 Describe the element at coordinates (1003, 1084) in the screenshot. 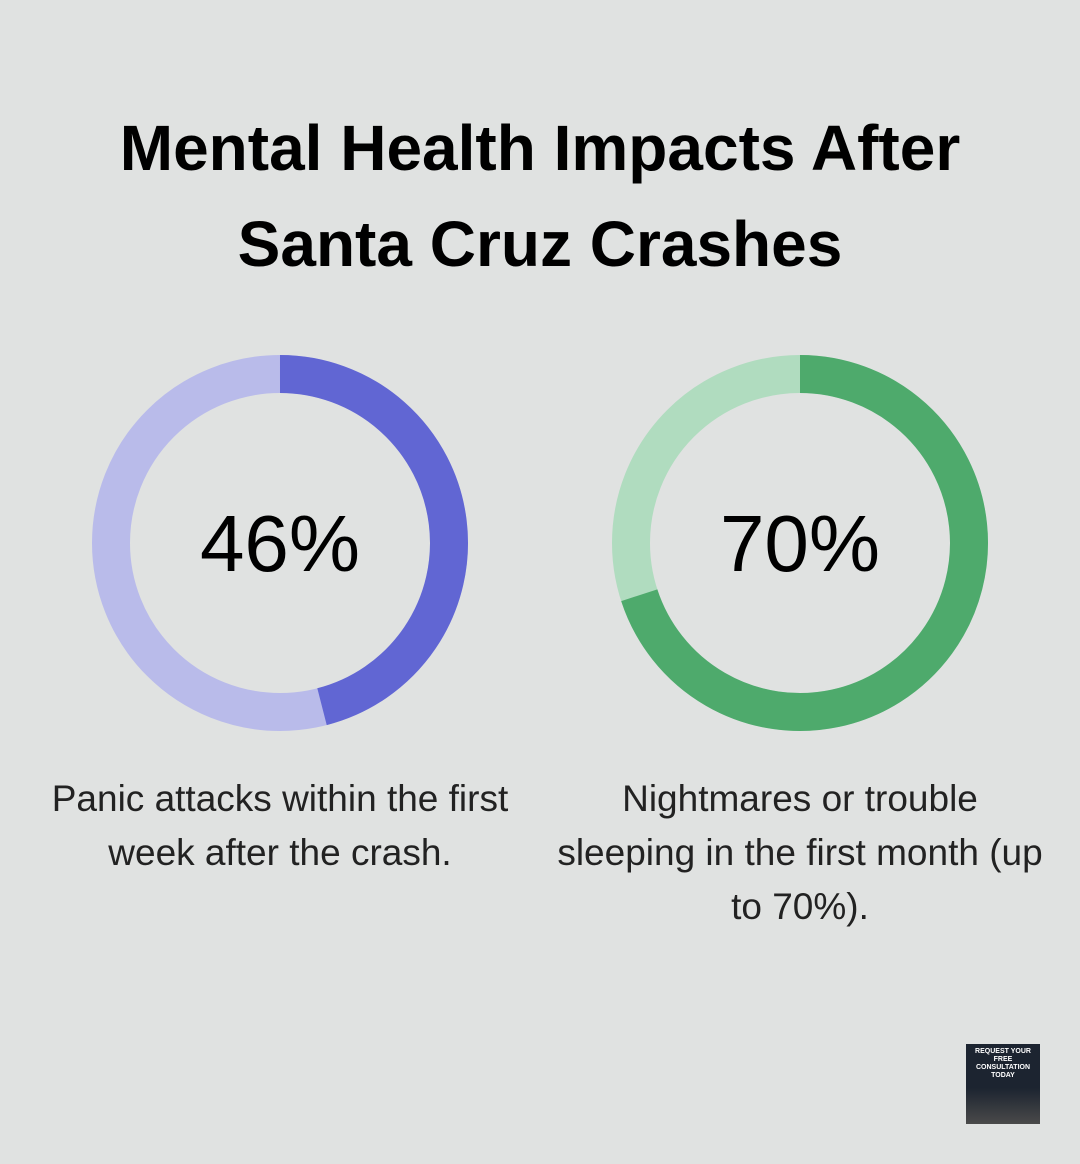

I see `consultation-badge: REQUEST YOUR FREE CONSULTATION TODAY` at that location.